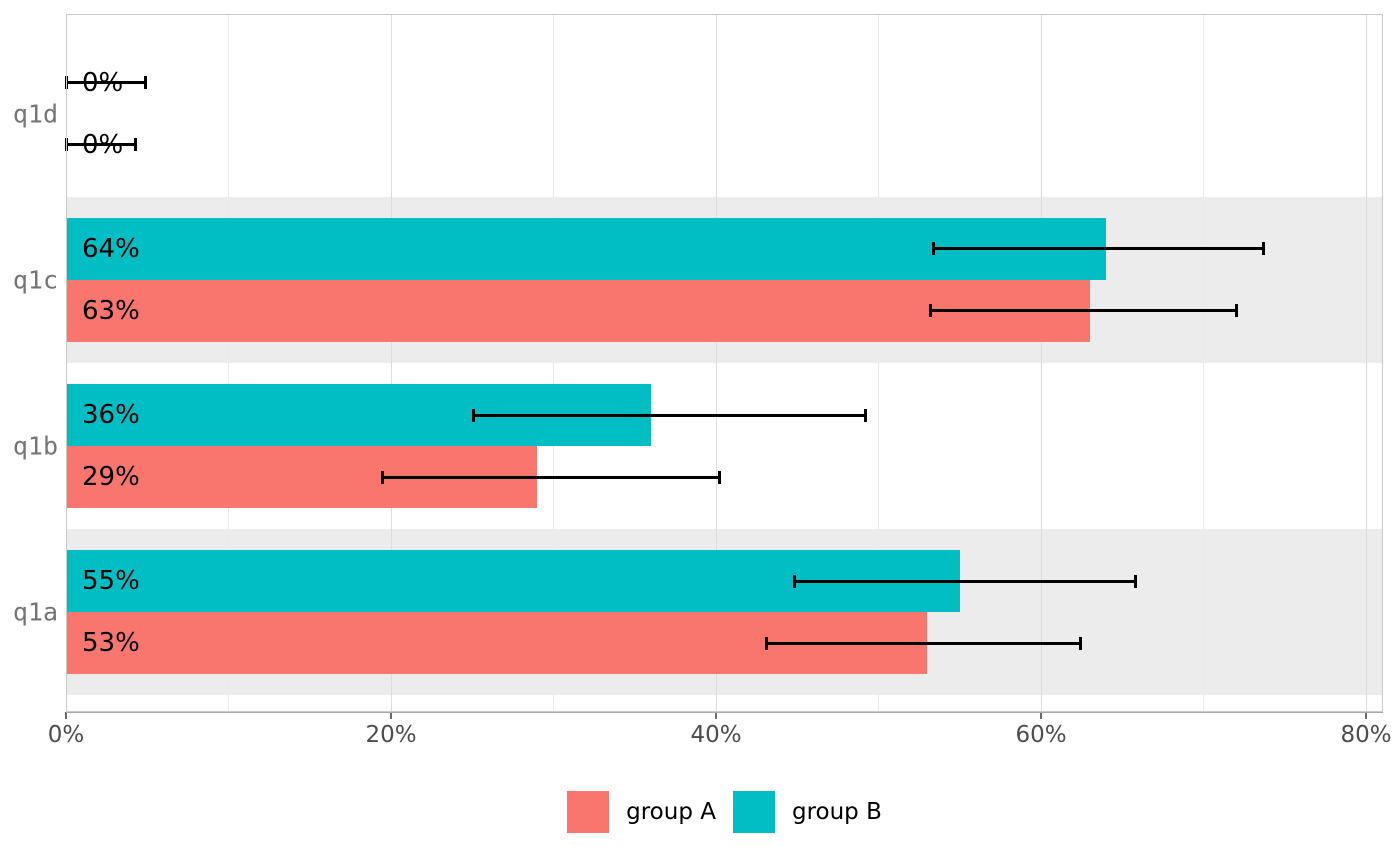 This screenshot has height=866, width=1400. I want to click on error-bar-q1a-group-a, so click(923, 643).